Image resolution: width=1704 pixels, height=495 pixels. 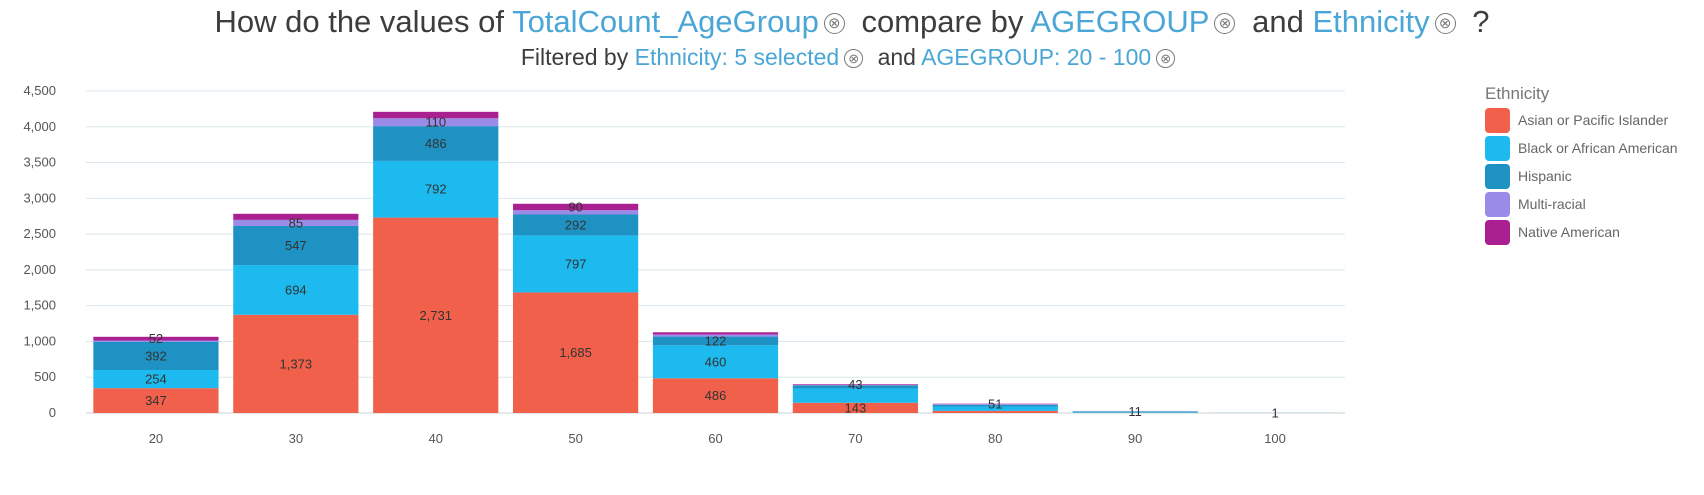 I want to click on data-label: 792, so click(x=436, y=189).